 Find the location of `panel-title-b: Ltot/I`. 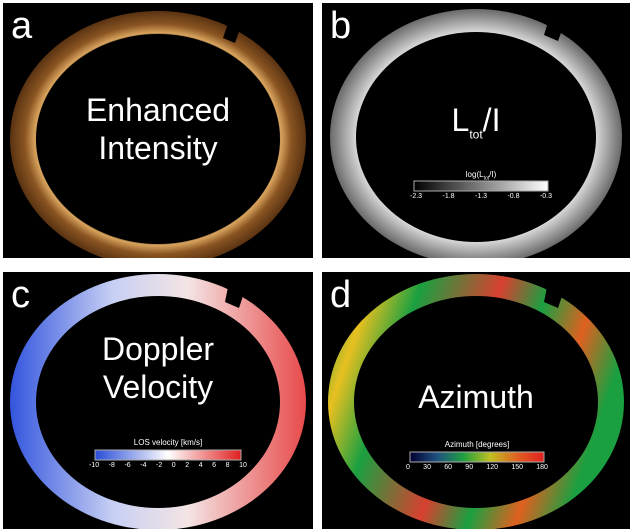

panel-title-b: Ltot/I is located at coordinates (476, 122).